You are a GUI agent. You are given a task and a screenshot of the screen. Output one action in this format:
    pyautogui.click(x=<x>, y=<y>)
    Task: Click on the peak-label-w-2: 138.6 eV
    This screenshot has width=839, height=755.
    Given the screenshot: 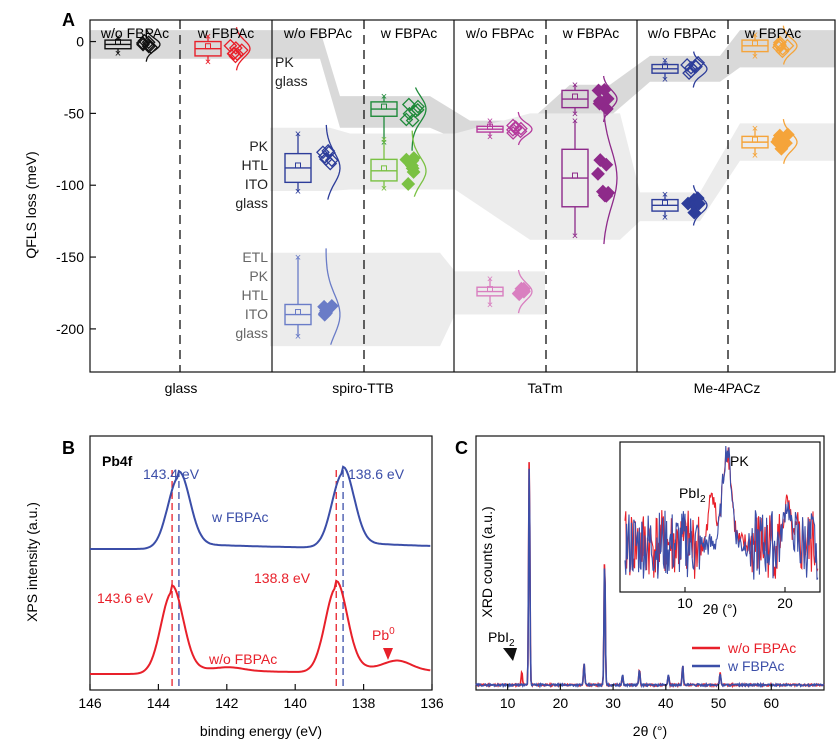 What is the action you would take?
    pyautogui.click(x=376, y=474)
    